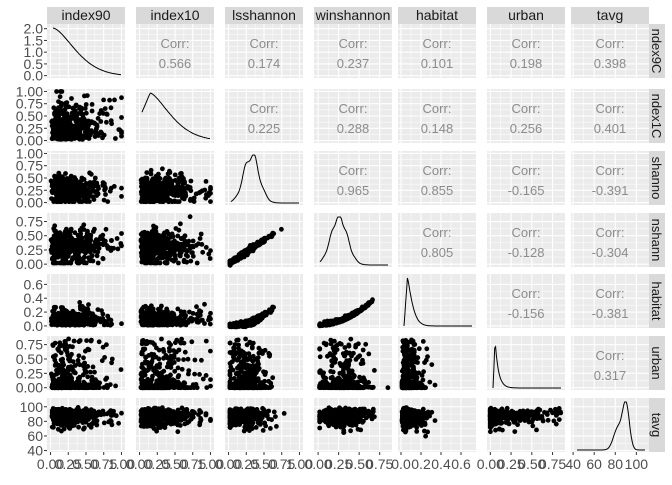 This screenshot has width=672, height=485. Describe the element at coordinates (526, 293) in the screenshot. I see `corr-label-habitat-urban: Corr:` at that location.